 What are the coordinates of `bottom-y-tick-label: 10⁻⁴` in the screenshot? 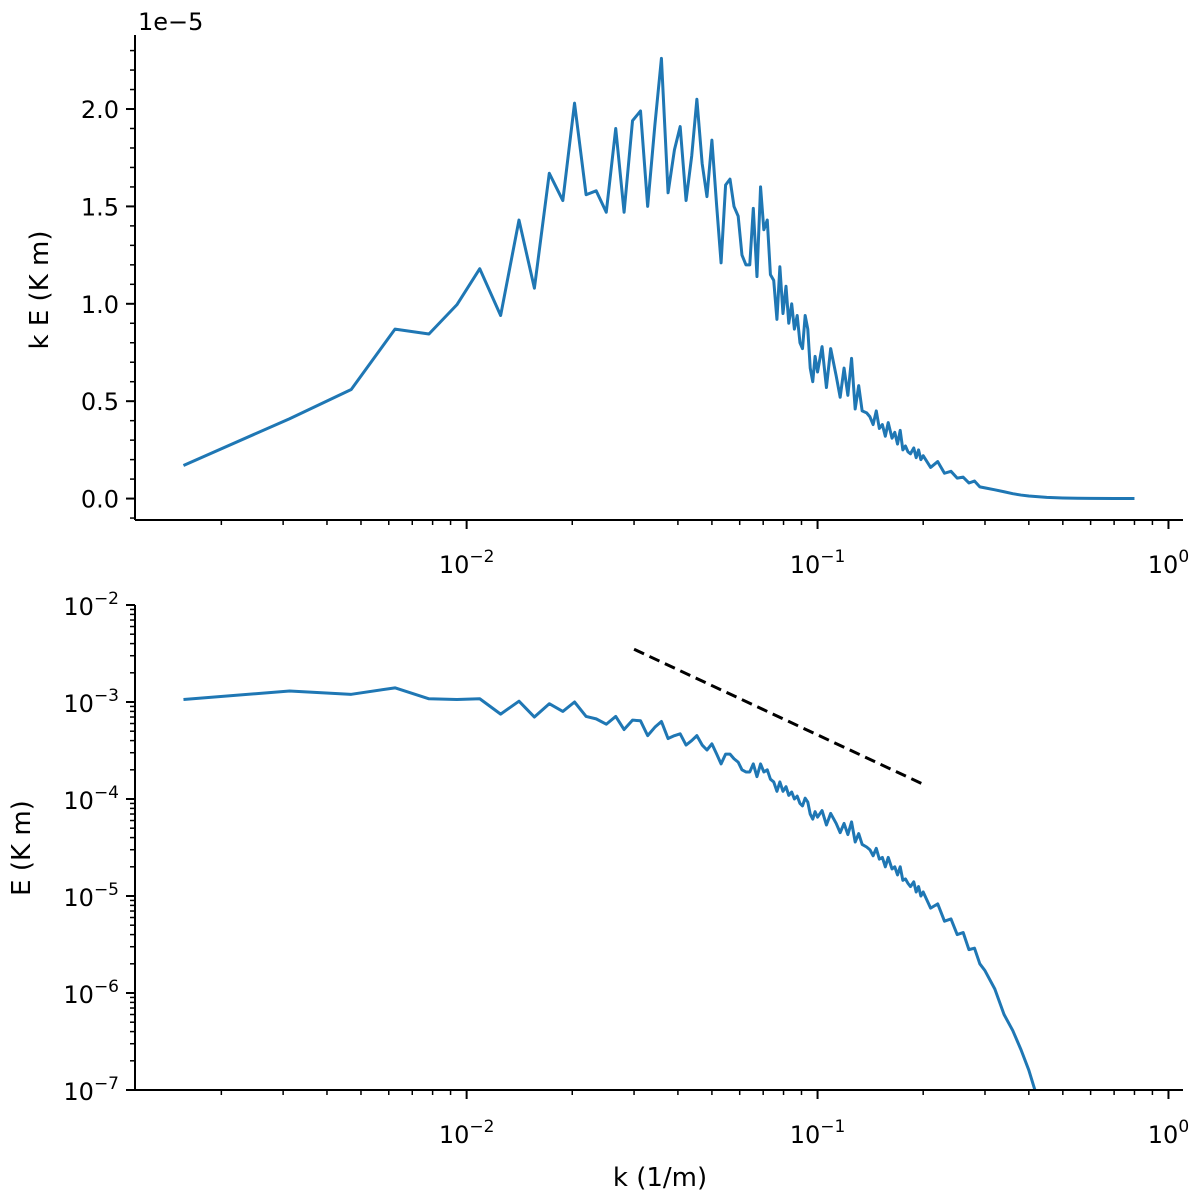 It's located at (91, 799).